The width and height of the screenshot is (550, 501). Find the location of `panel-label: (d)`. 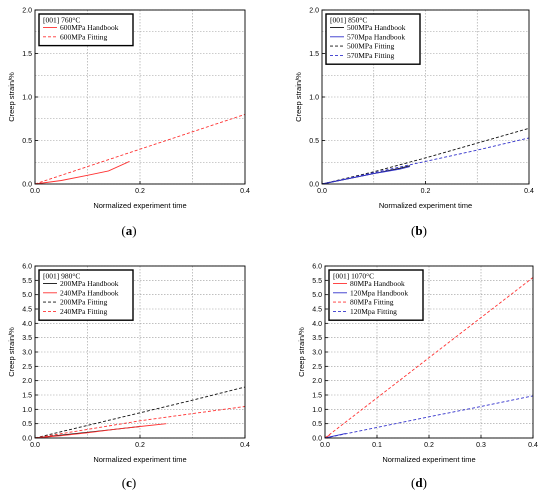

panel-label: (d) is located at coordinates (419, 482).